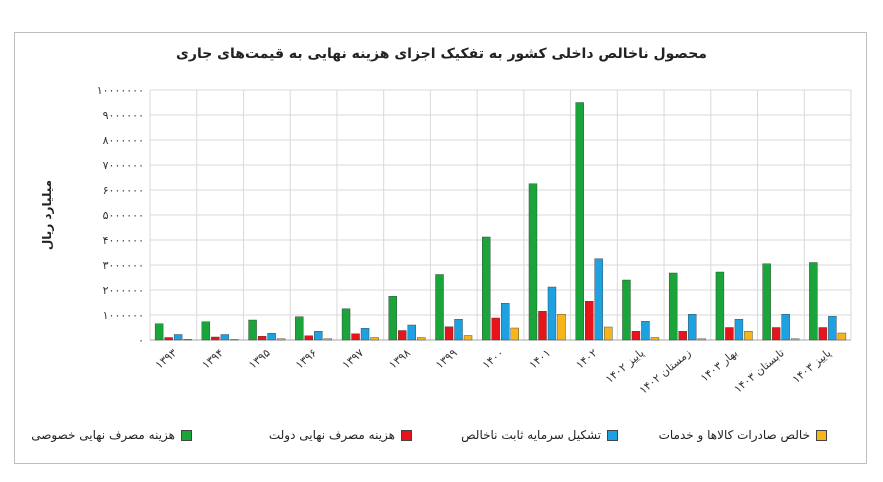 The width and height of the screenshot is (883, 482). I want to click on y-tick-label: ۹۰۰۰۰۰۰, so click(123, 115).